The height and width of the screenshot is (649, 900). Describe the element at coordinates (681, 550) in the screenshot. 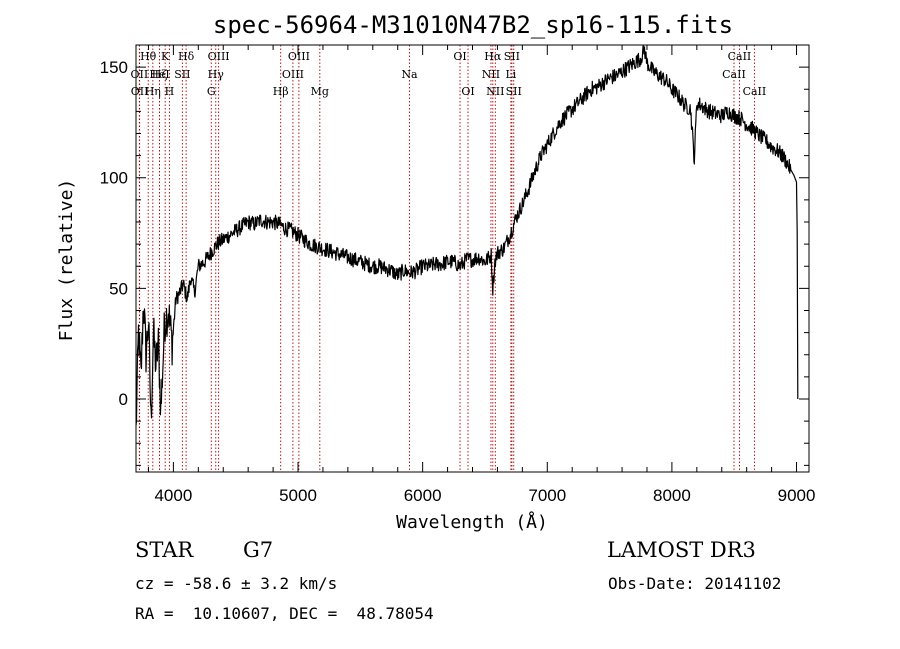

I see `survey-name: LAMOST DR3` at that location.